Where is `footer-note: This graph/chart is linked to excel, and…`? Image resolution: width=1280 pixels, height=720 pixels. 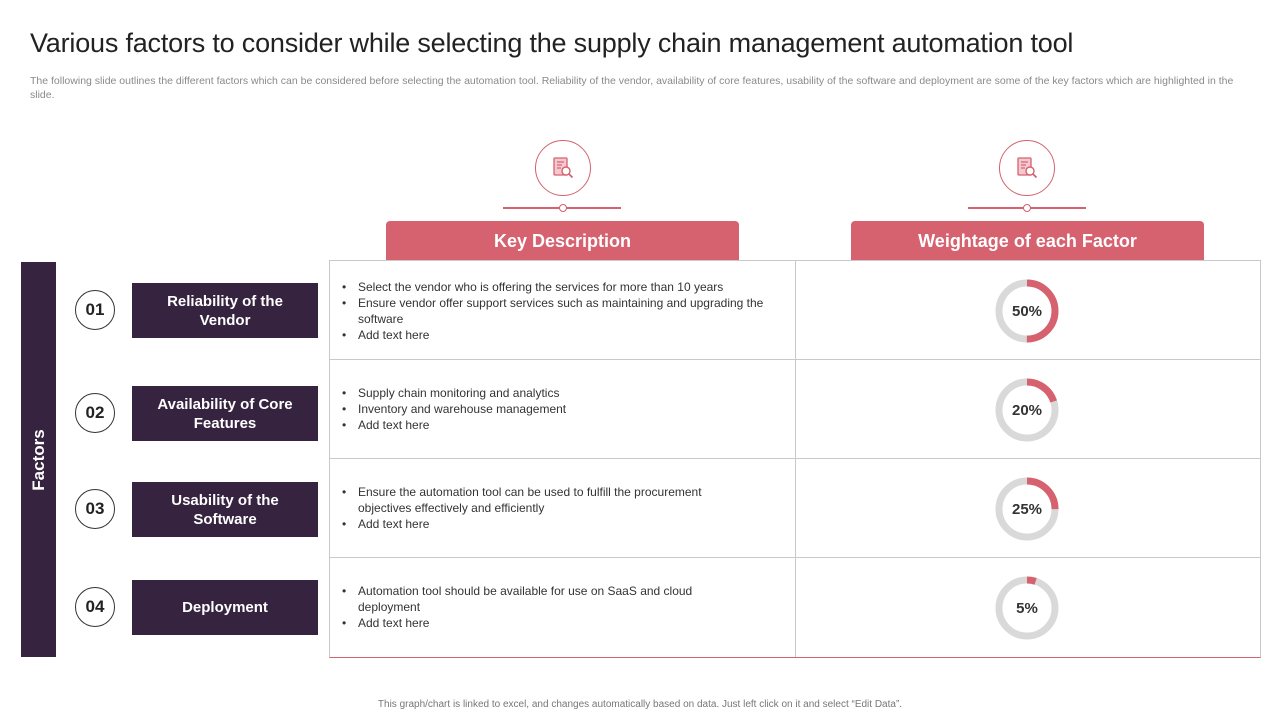 footer-note: This graph/chart is linked to excel, and… is located at coordinates (640, 704).